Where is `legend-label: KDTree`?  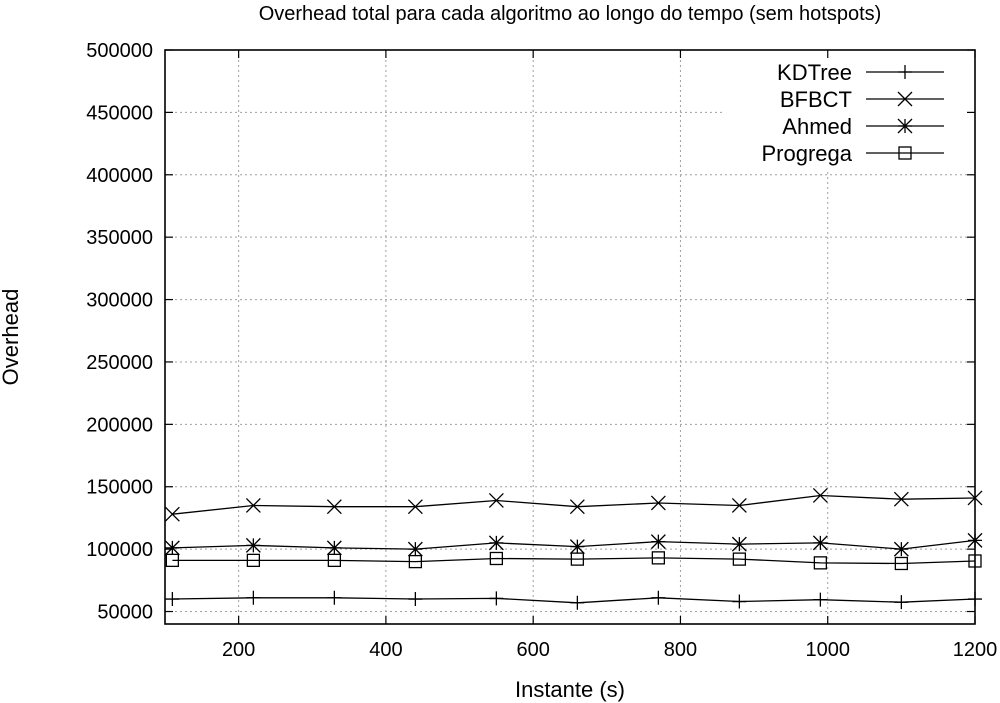 legend-label: KDTree is located at coordinates (814, 72).